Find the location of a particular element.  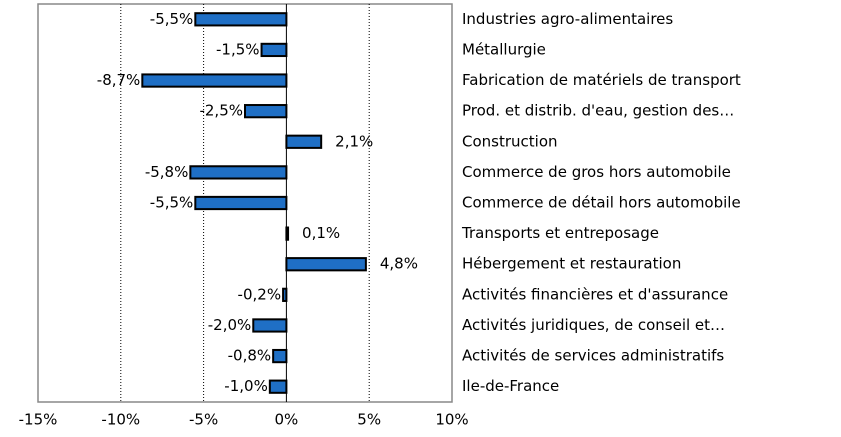

category-label: Commerce de détail hors automobile is located at coordinates (601, 203).